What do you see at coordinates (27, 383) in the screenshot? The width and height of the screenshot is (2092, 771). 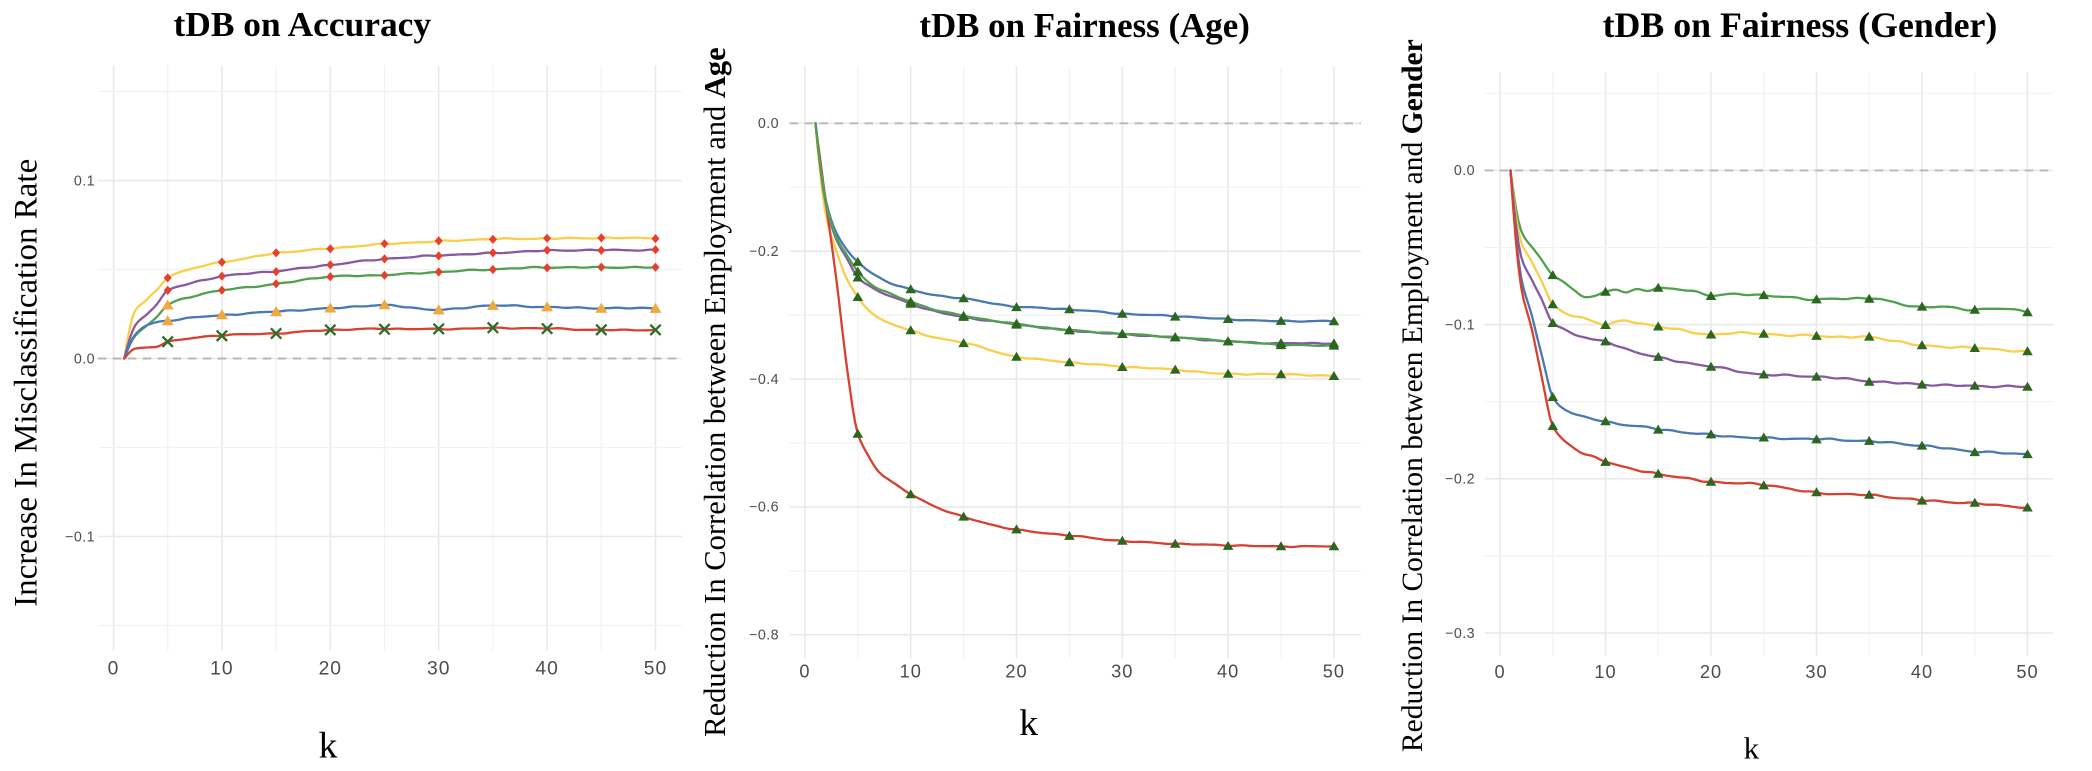 I see `svg-text:Increase In Misclassification: Increase In Misclassification Rate` at bounding box center [27, 383].